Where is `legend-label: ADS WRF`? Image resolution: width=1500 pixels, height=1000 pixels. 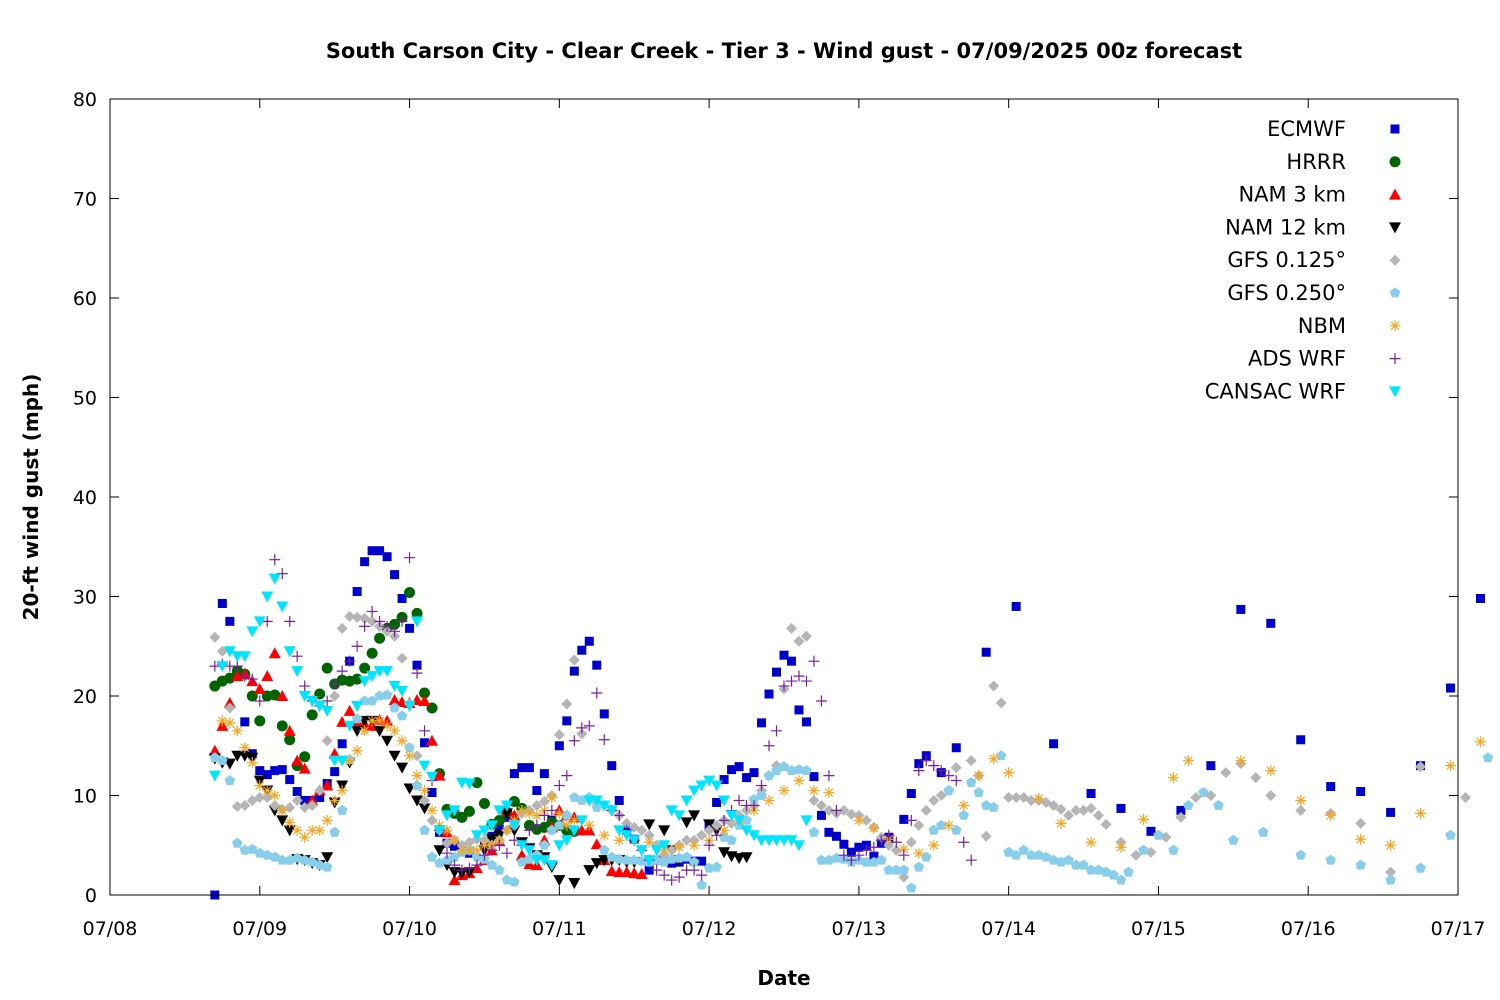 legend-label: ADS WRF is located at coordinates (1297, 359).